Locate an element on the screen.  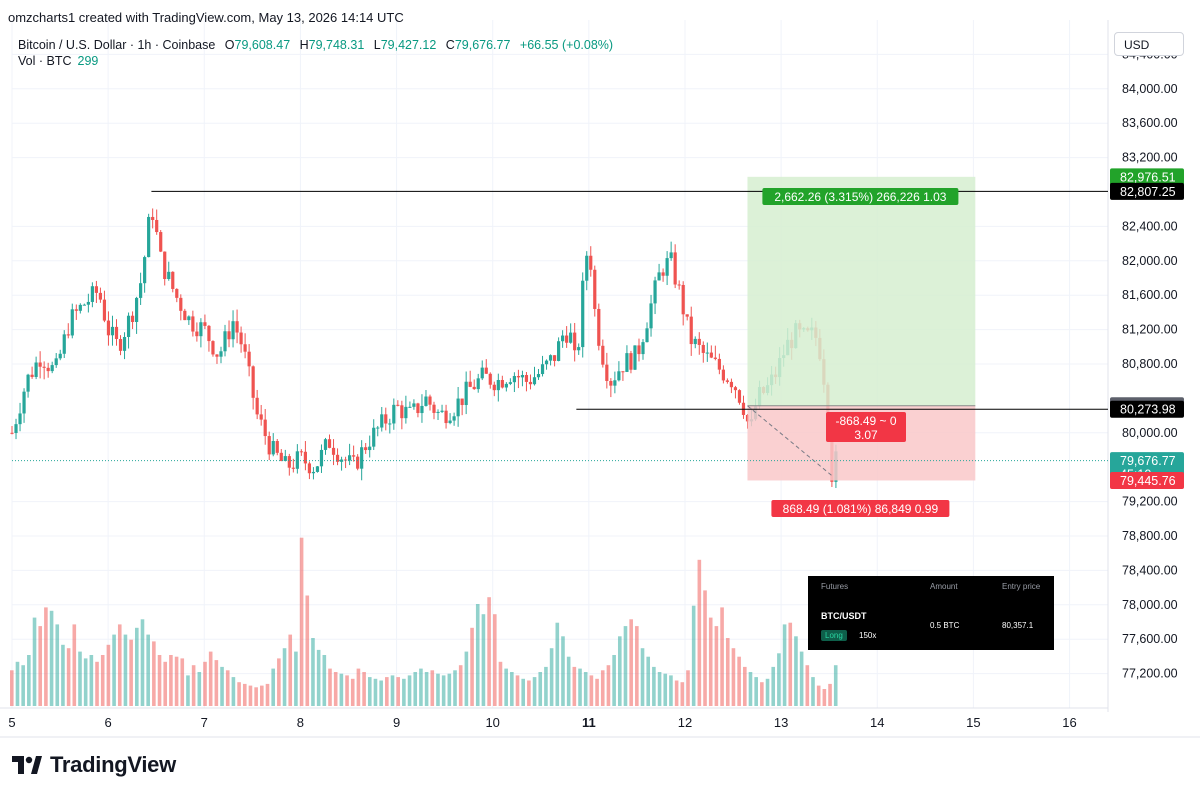
y-tick-label: 77,600.00 is located at coordinates (1150, 639).